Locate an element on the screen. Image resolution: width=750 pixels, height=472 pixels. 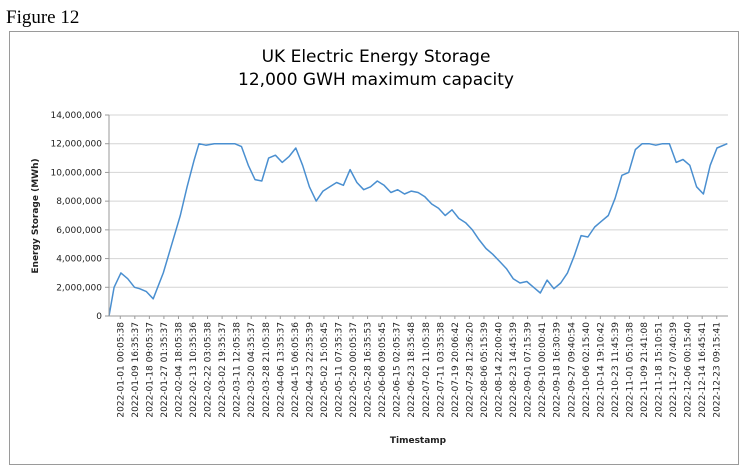
x-tick-label: 2022-12-23 09:15:41 is located at coordinates (718, 370).